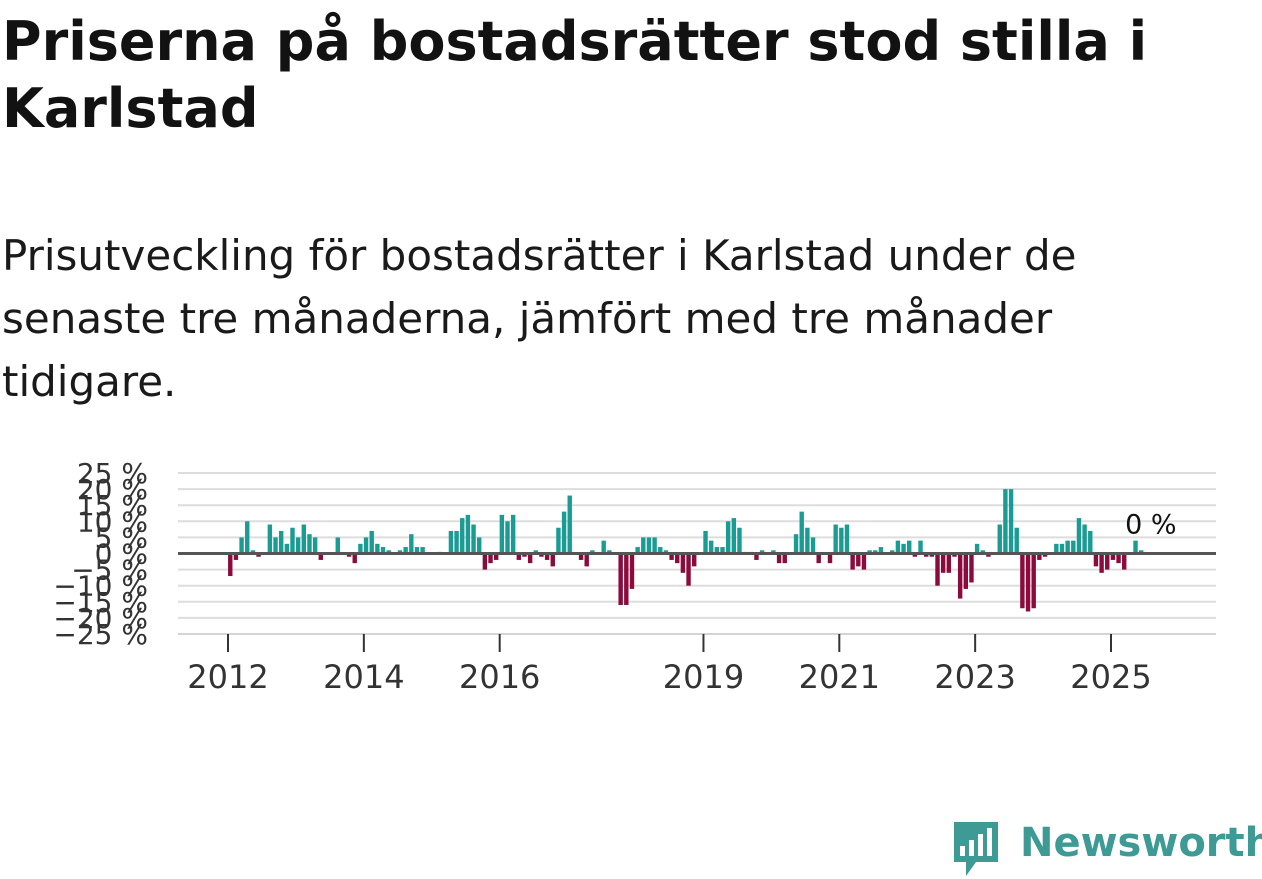 The image size is (1262, 879). I want to click on y-tick-label: −10 %, so click(100, 586).